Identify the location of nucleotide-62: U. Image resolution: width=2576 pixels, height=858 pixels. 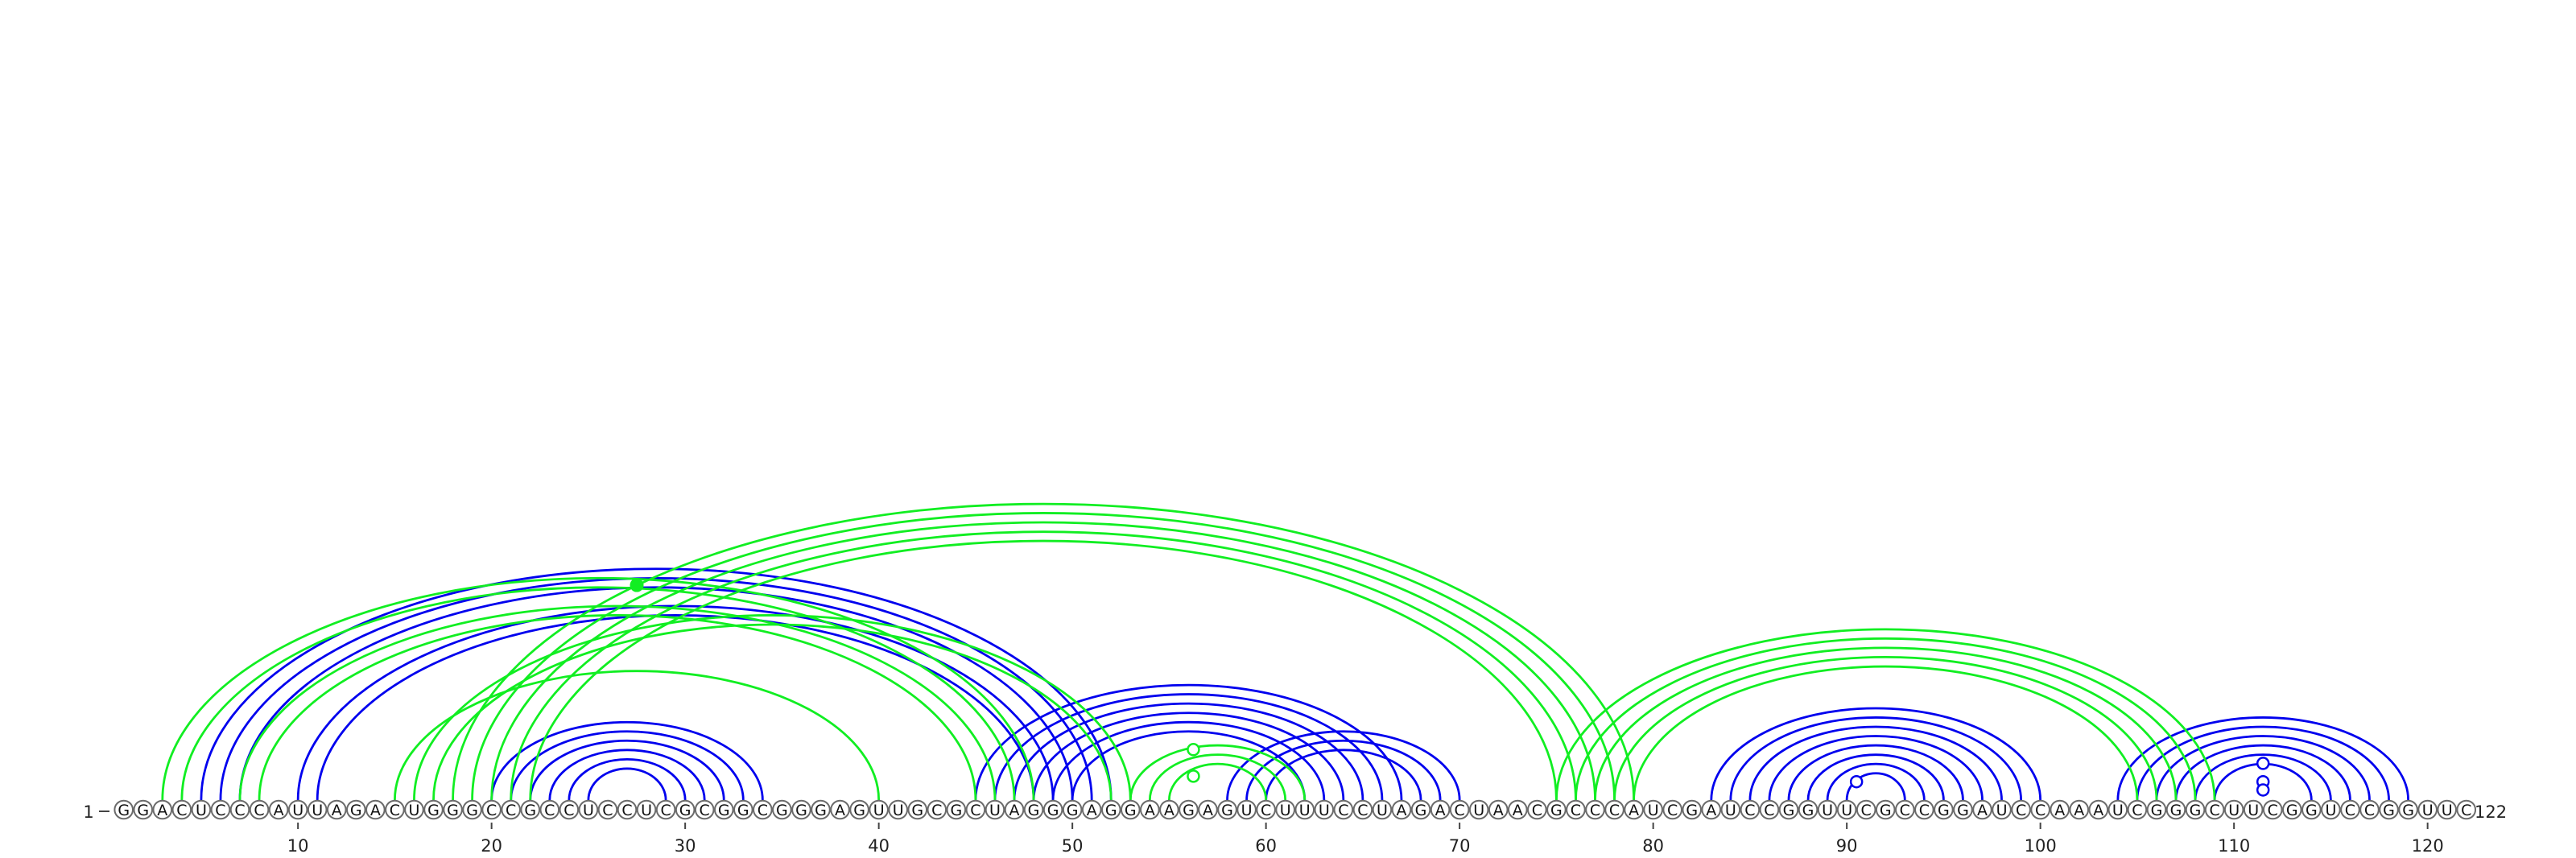
(1305, 811).